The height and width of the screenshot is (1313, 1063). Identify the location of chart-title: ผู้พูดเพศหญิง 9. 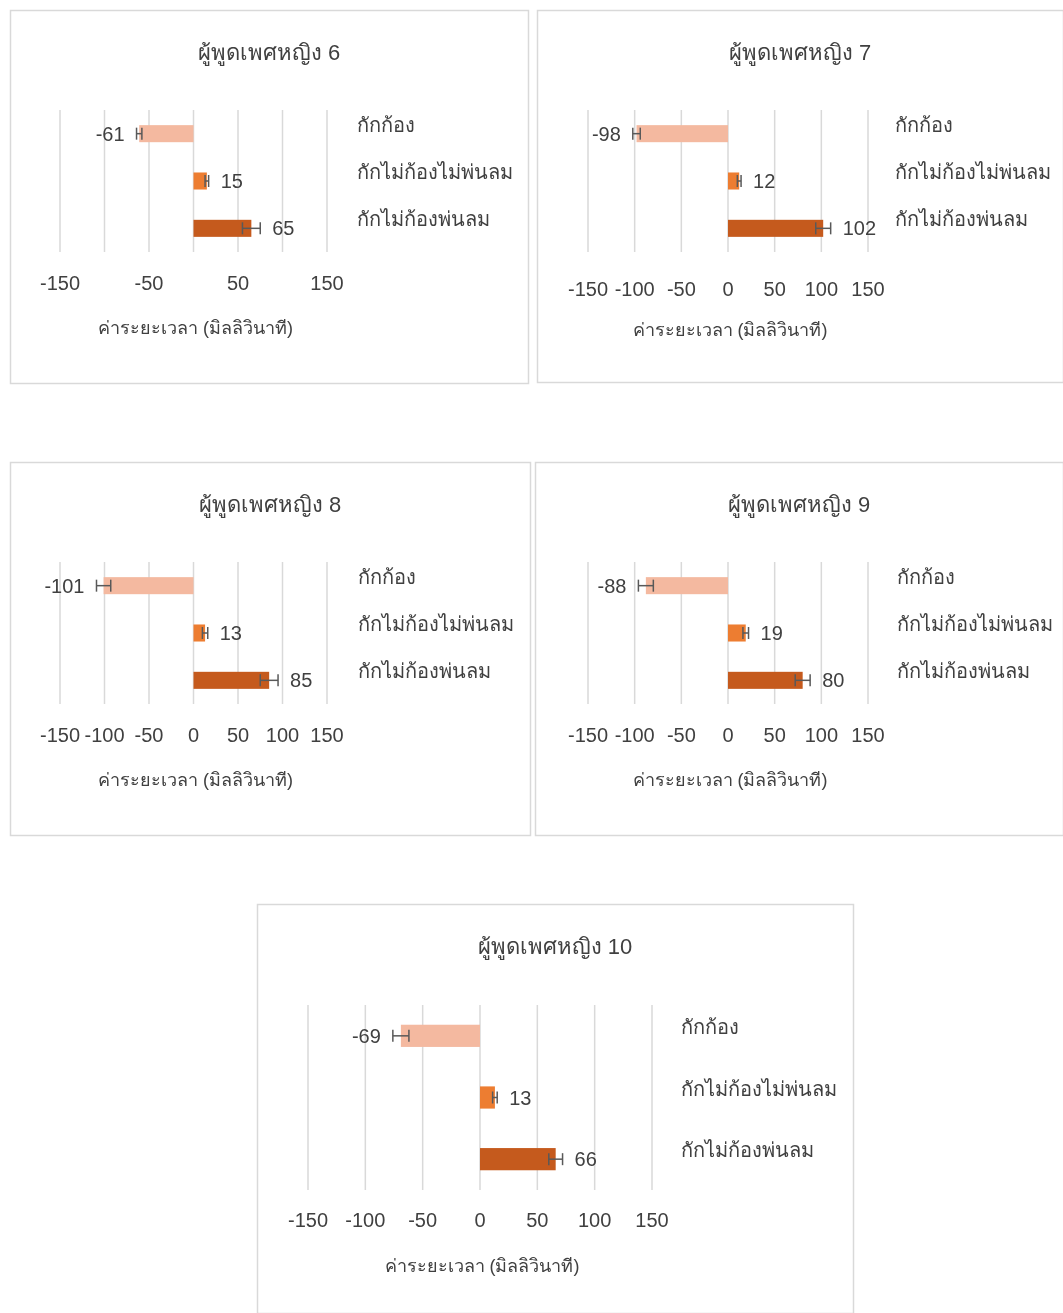
(799, 505).